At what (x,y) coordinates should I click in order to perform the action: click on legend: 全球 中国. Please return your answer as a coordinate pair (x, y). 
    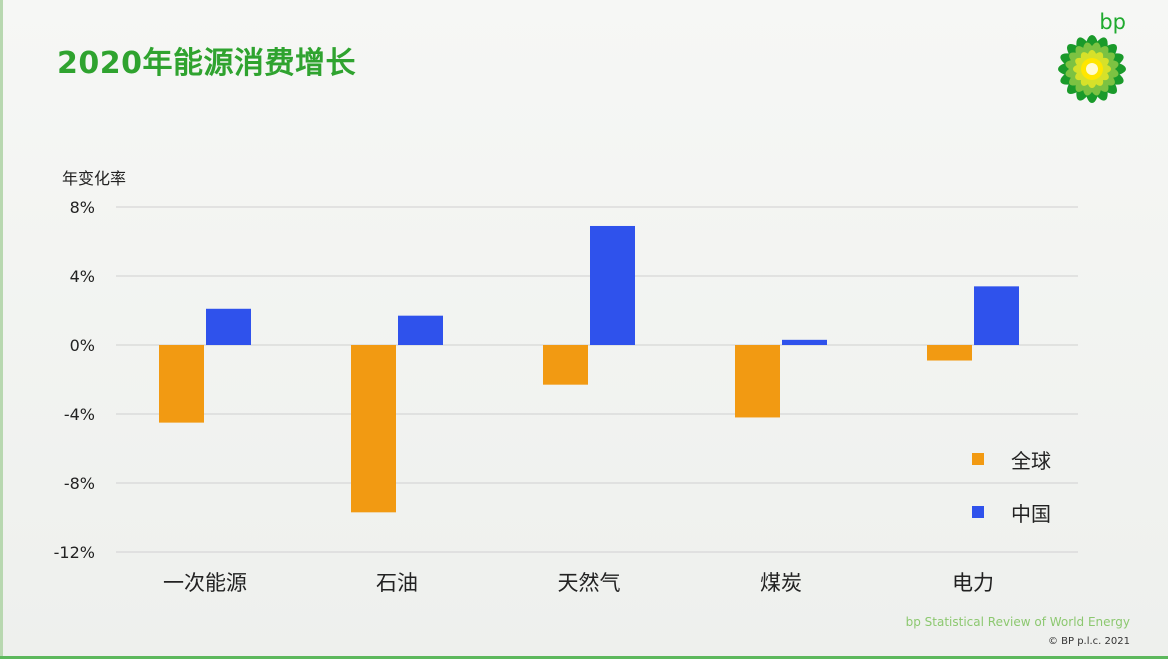
    Looking at the image, I should click on (1011, 498).